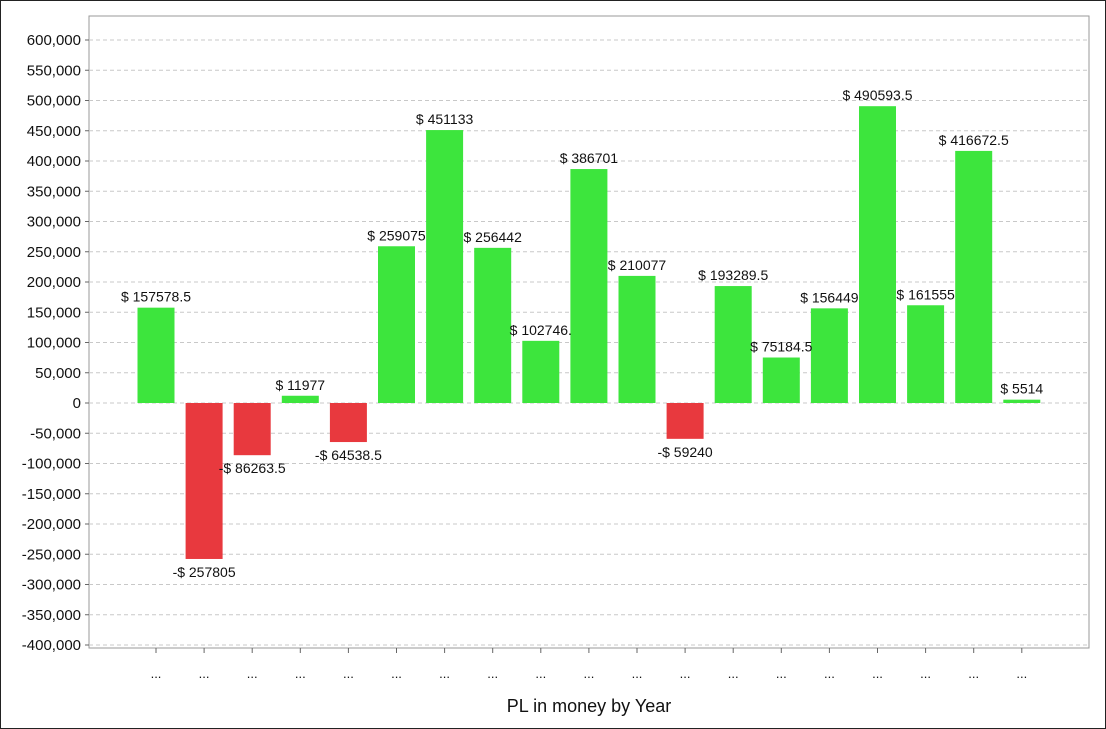  What do you see at coordinates (877, 95) in the screenshot?
I see `bar-value-label: $ 490593.5` at bounding box center [877, 95].